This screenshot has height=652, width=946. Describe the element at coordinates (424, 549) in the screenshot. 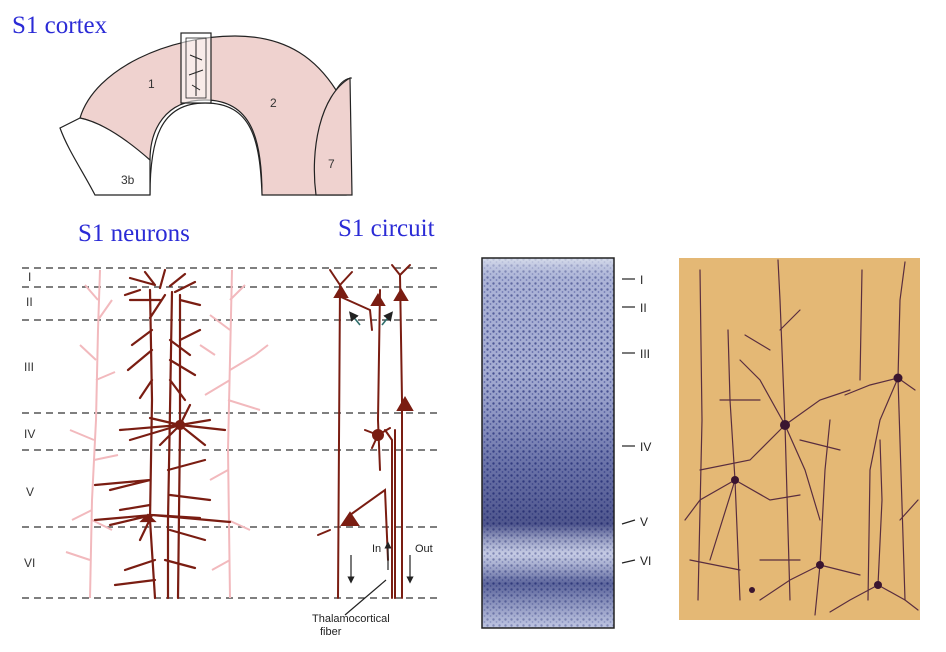

I see `circuit-out-label: Out` at that location.